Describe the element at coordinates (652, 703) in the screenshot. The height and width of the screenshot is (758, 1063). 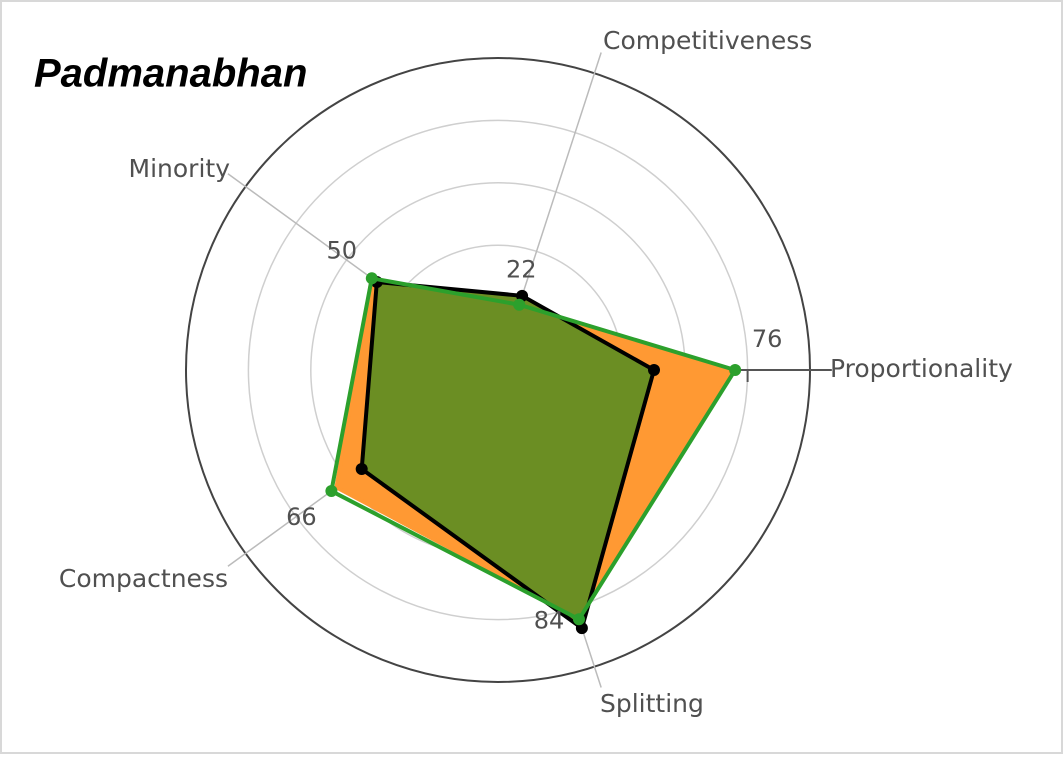
I see `axis-label: Splitting` at that location.